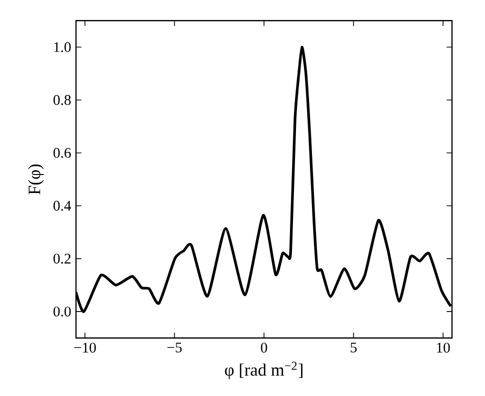 This screenshot has width=485, height=396. What do you see at coordinates (264, 347) in the screenshot?
I see `x-tick-label: 0` at bounding box center [264, 347].